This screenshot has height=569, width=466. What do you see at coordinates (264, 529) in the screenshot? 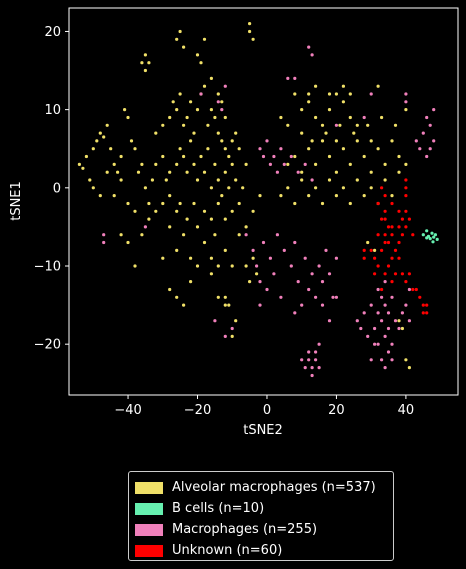
I see `legend-item-macrophages: Macrophages (n=255)` at bounding box center [264, 529].